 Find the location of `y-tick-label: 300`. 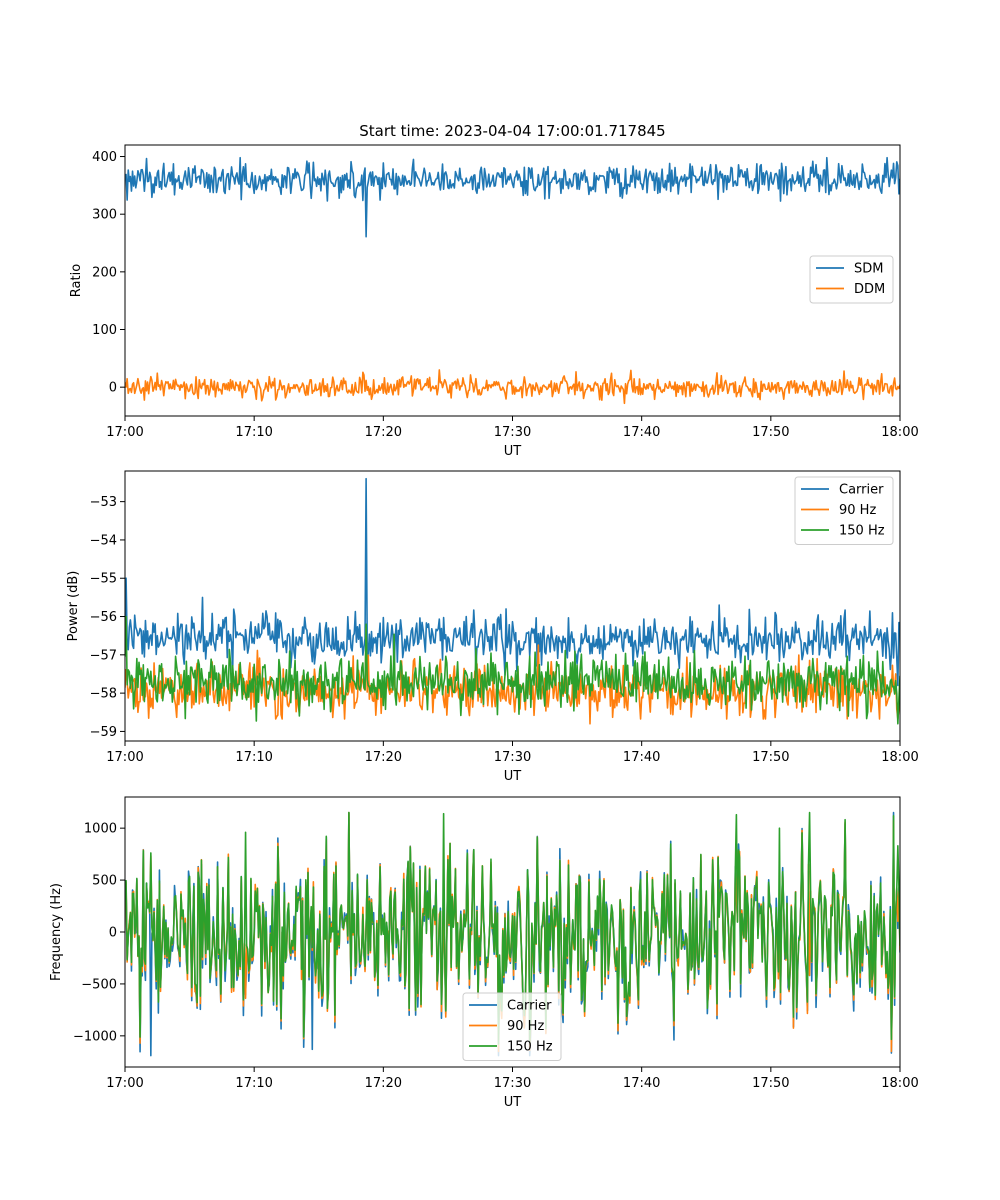

y-tick-label: 300 is located at coordinates (104, 215).